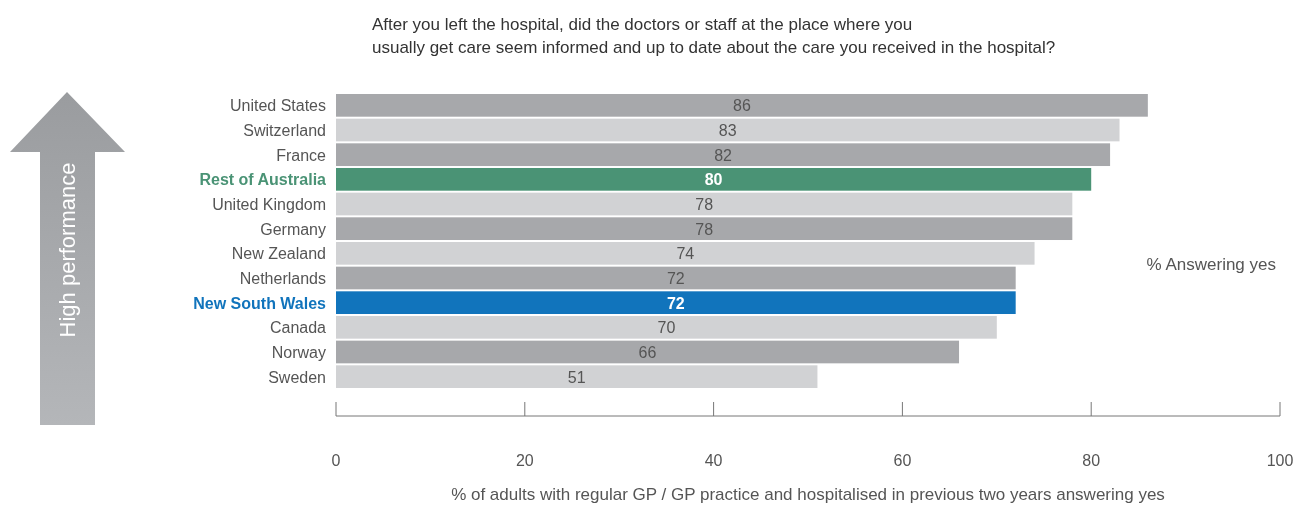  I want to click on data-label: 70, so click(666, 328).